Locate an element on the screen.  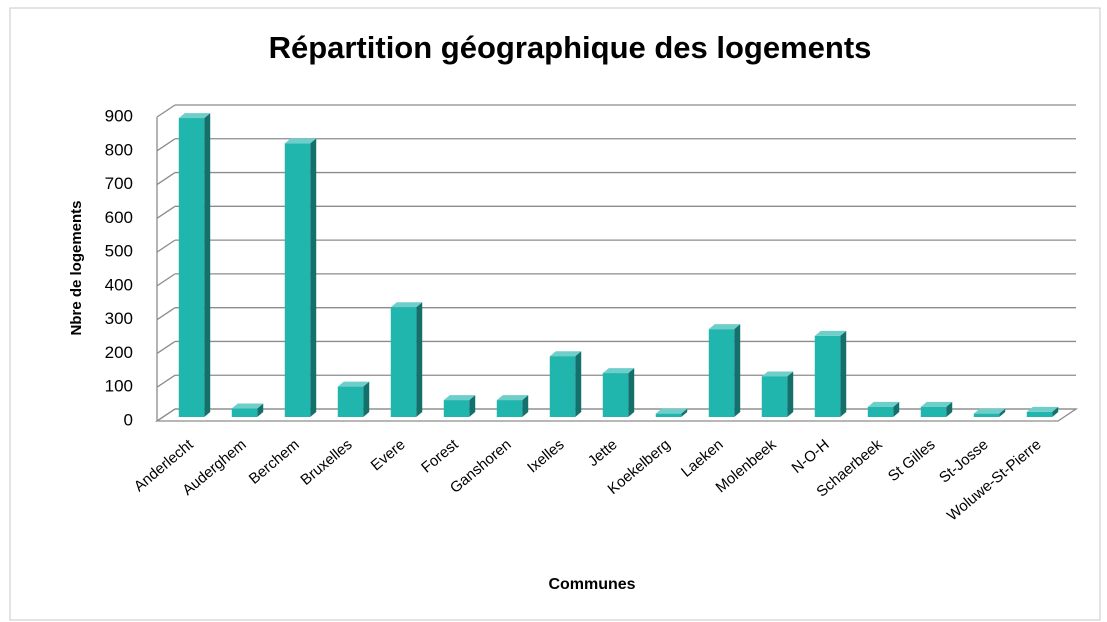
y-tick-label: 200 is located at coordinates (119, 352).